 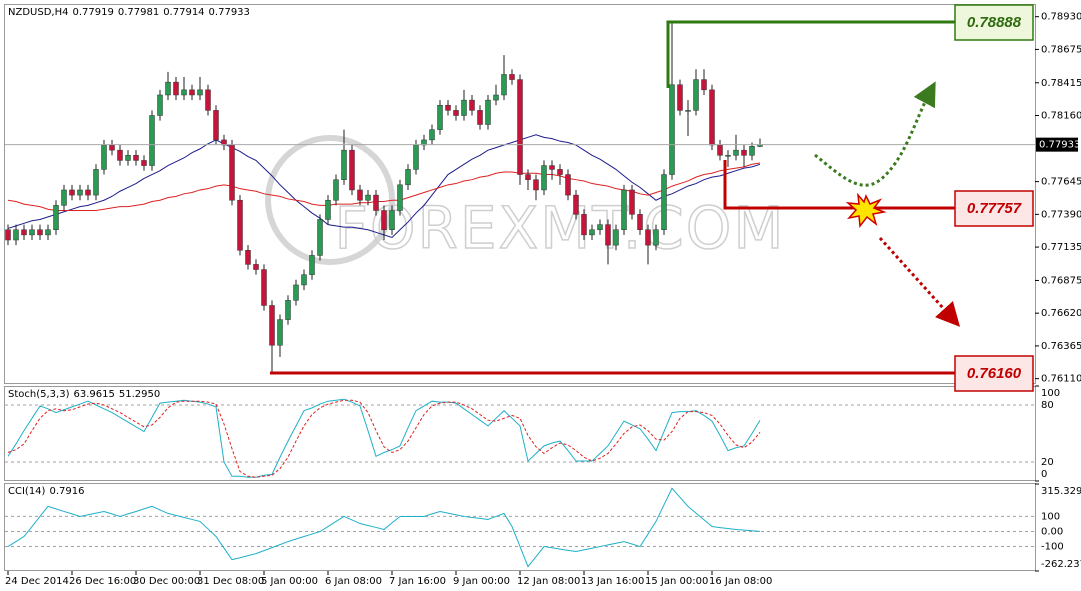 What do you see at coordinates (520, 527) in the screenshot?
I see `cci-panel` at bounding box center [520, 527].